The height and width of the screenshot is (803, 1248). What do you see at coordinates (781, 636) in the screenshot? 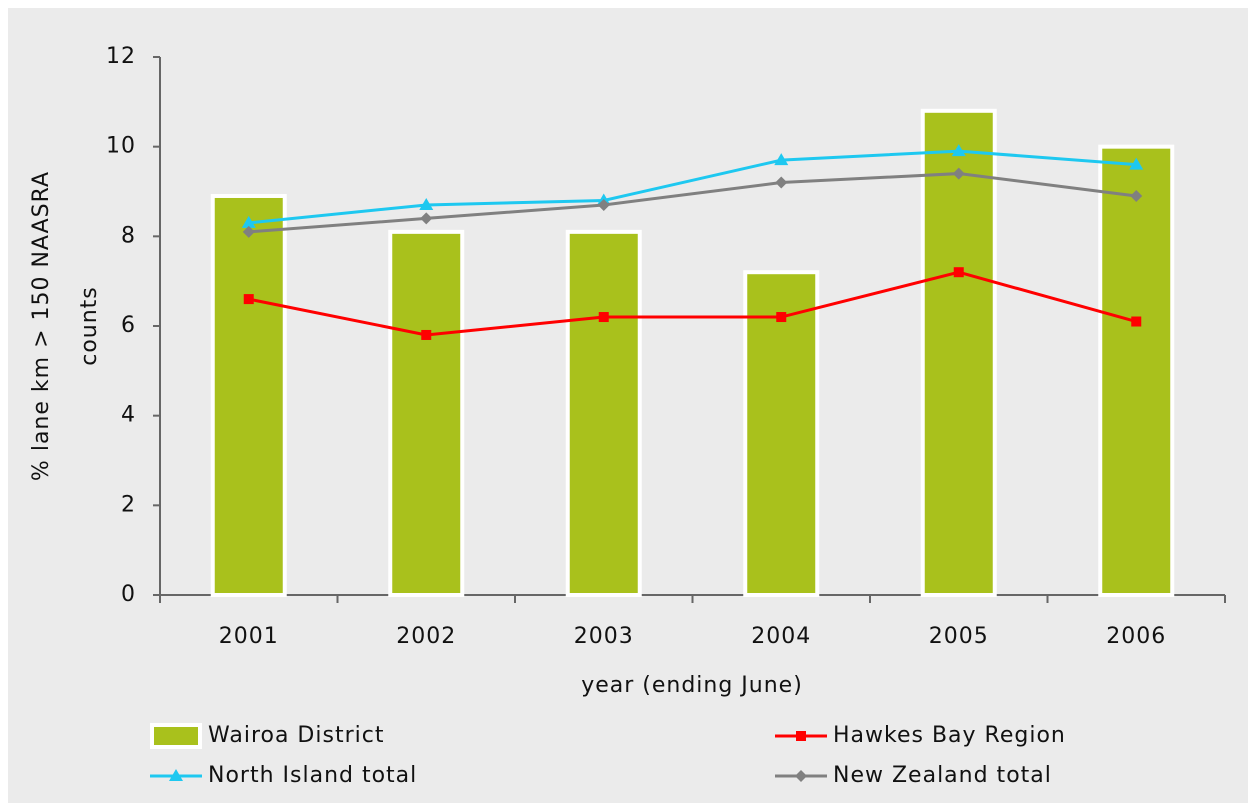
I see `x-tick-label: 2004` at bounding box center [781, 636].